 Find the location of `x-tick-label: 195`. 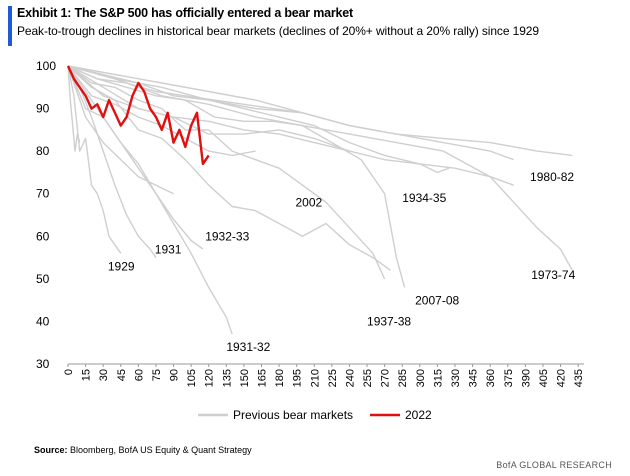

x-tick-label: 195 is located at coordinates (298, 378).